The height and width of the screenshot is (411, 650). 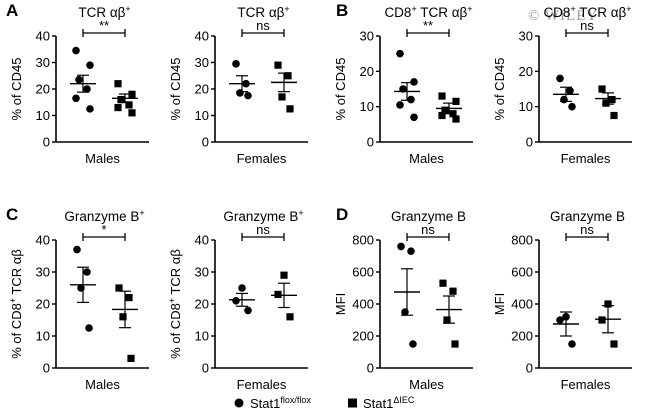 I want to click on chart-panel-1: A TCR αβ+ 0 10 20 30 40 Males % of CD45 **, so click(x=77, y=83).